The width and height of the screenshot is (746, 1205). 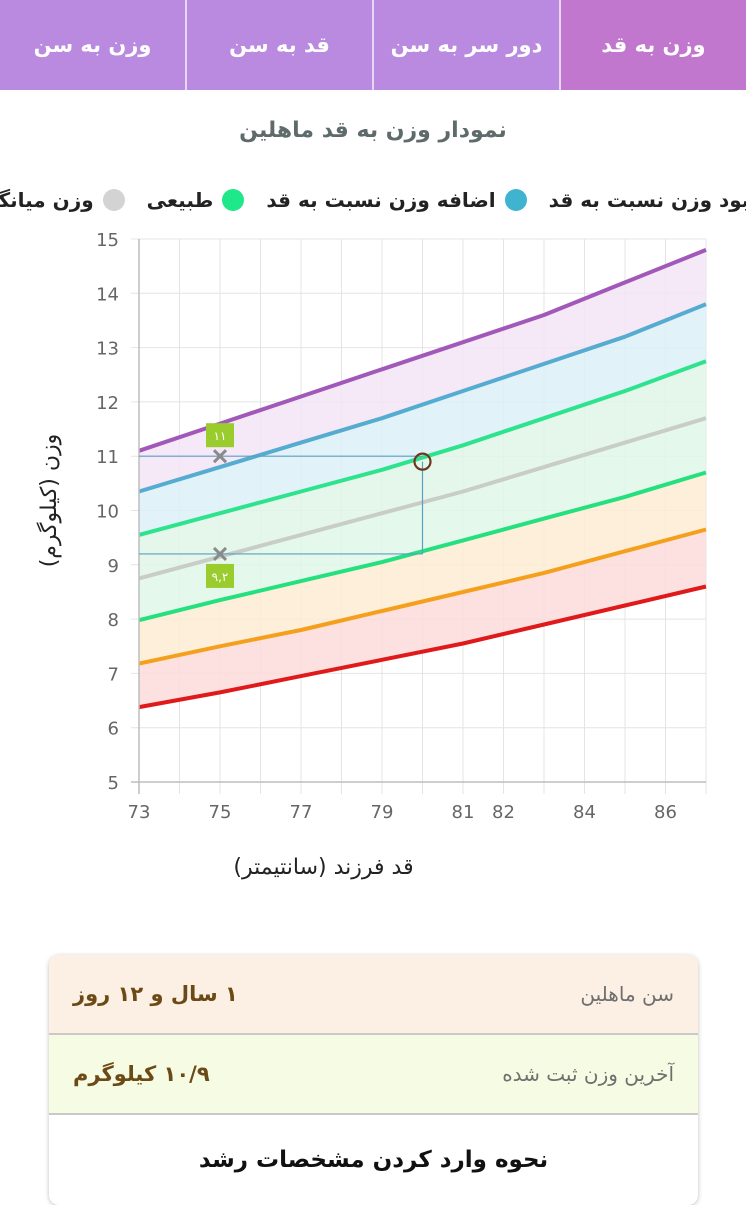 I want to click on chart-title: نمودار وزن به قد ماهلین, so click(x=373, y=130).